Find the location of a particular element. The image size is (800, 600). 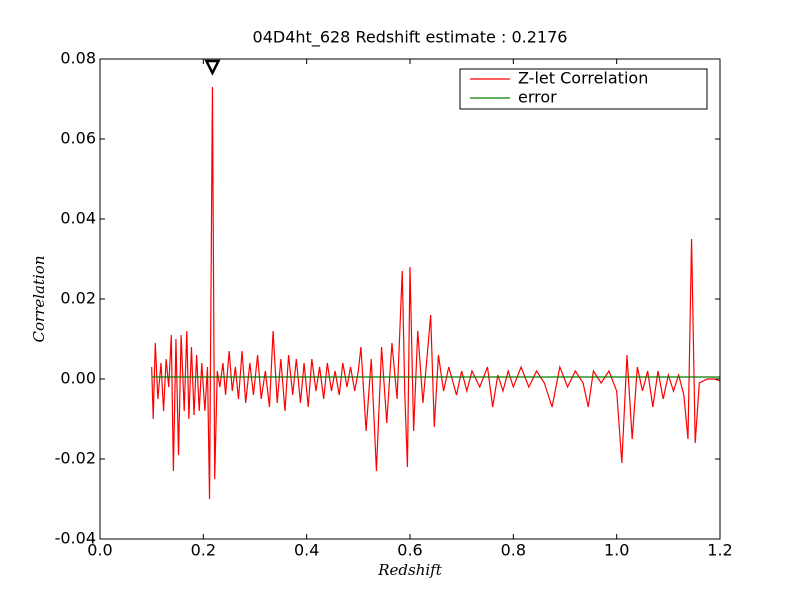

y-tick-label: 0.00 is located at coordinates (78, 378).